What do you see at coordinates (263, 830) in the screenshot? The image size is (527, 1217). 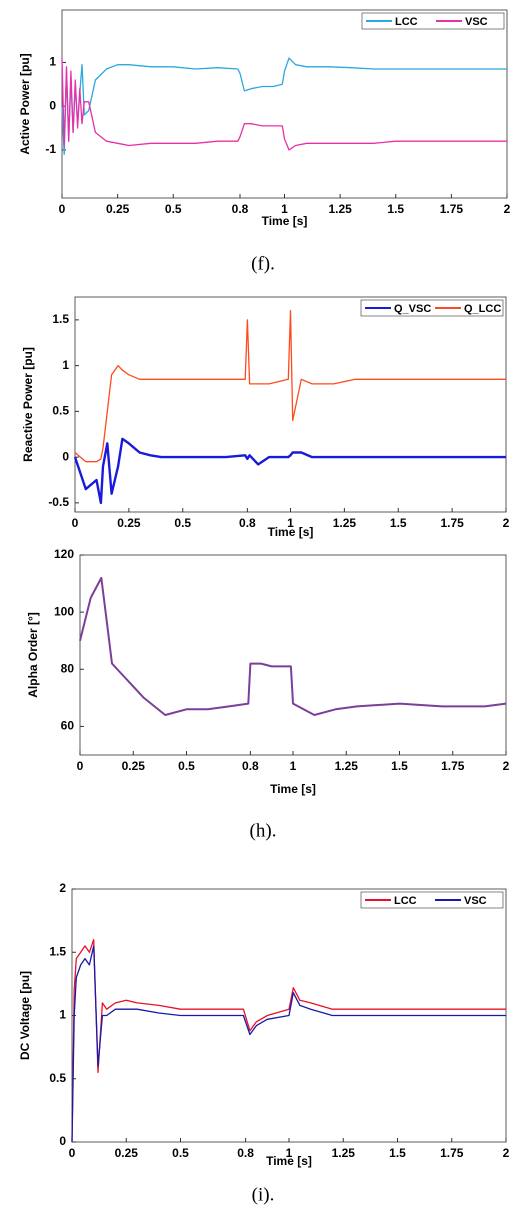 I see `caption: (h).` at bounding box center [263, 830].